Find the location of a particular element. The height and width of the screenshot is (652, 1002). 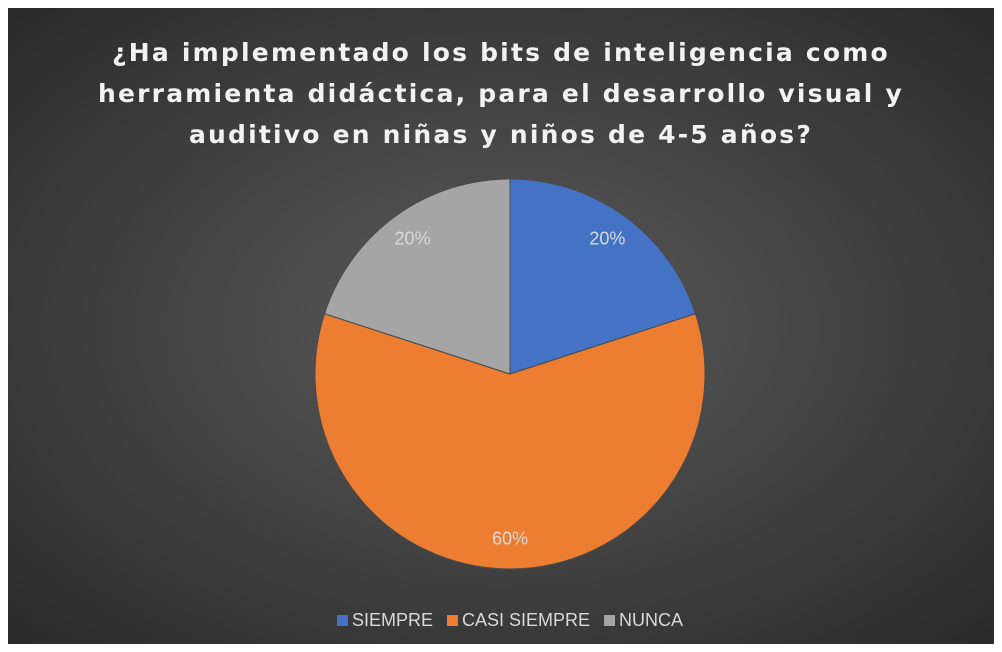

data-label: 60% is located at coordinates (510, 539).